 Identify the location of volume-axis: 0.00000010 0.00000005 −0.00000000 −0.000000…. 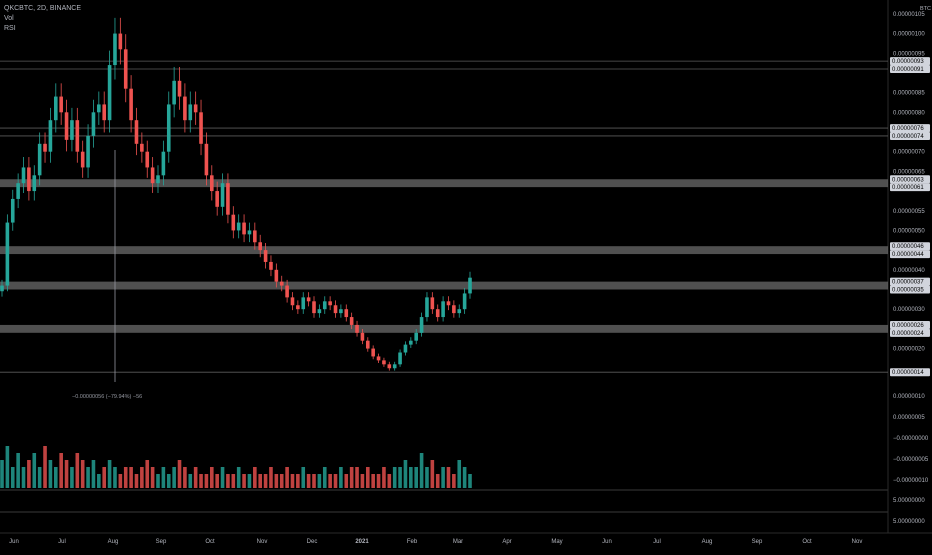
(911, 439).